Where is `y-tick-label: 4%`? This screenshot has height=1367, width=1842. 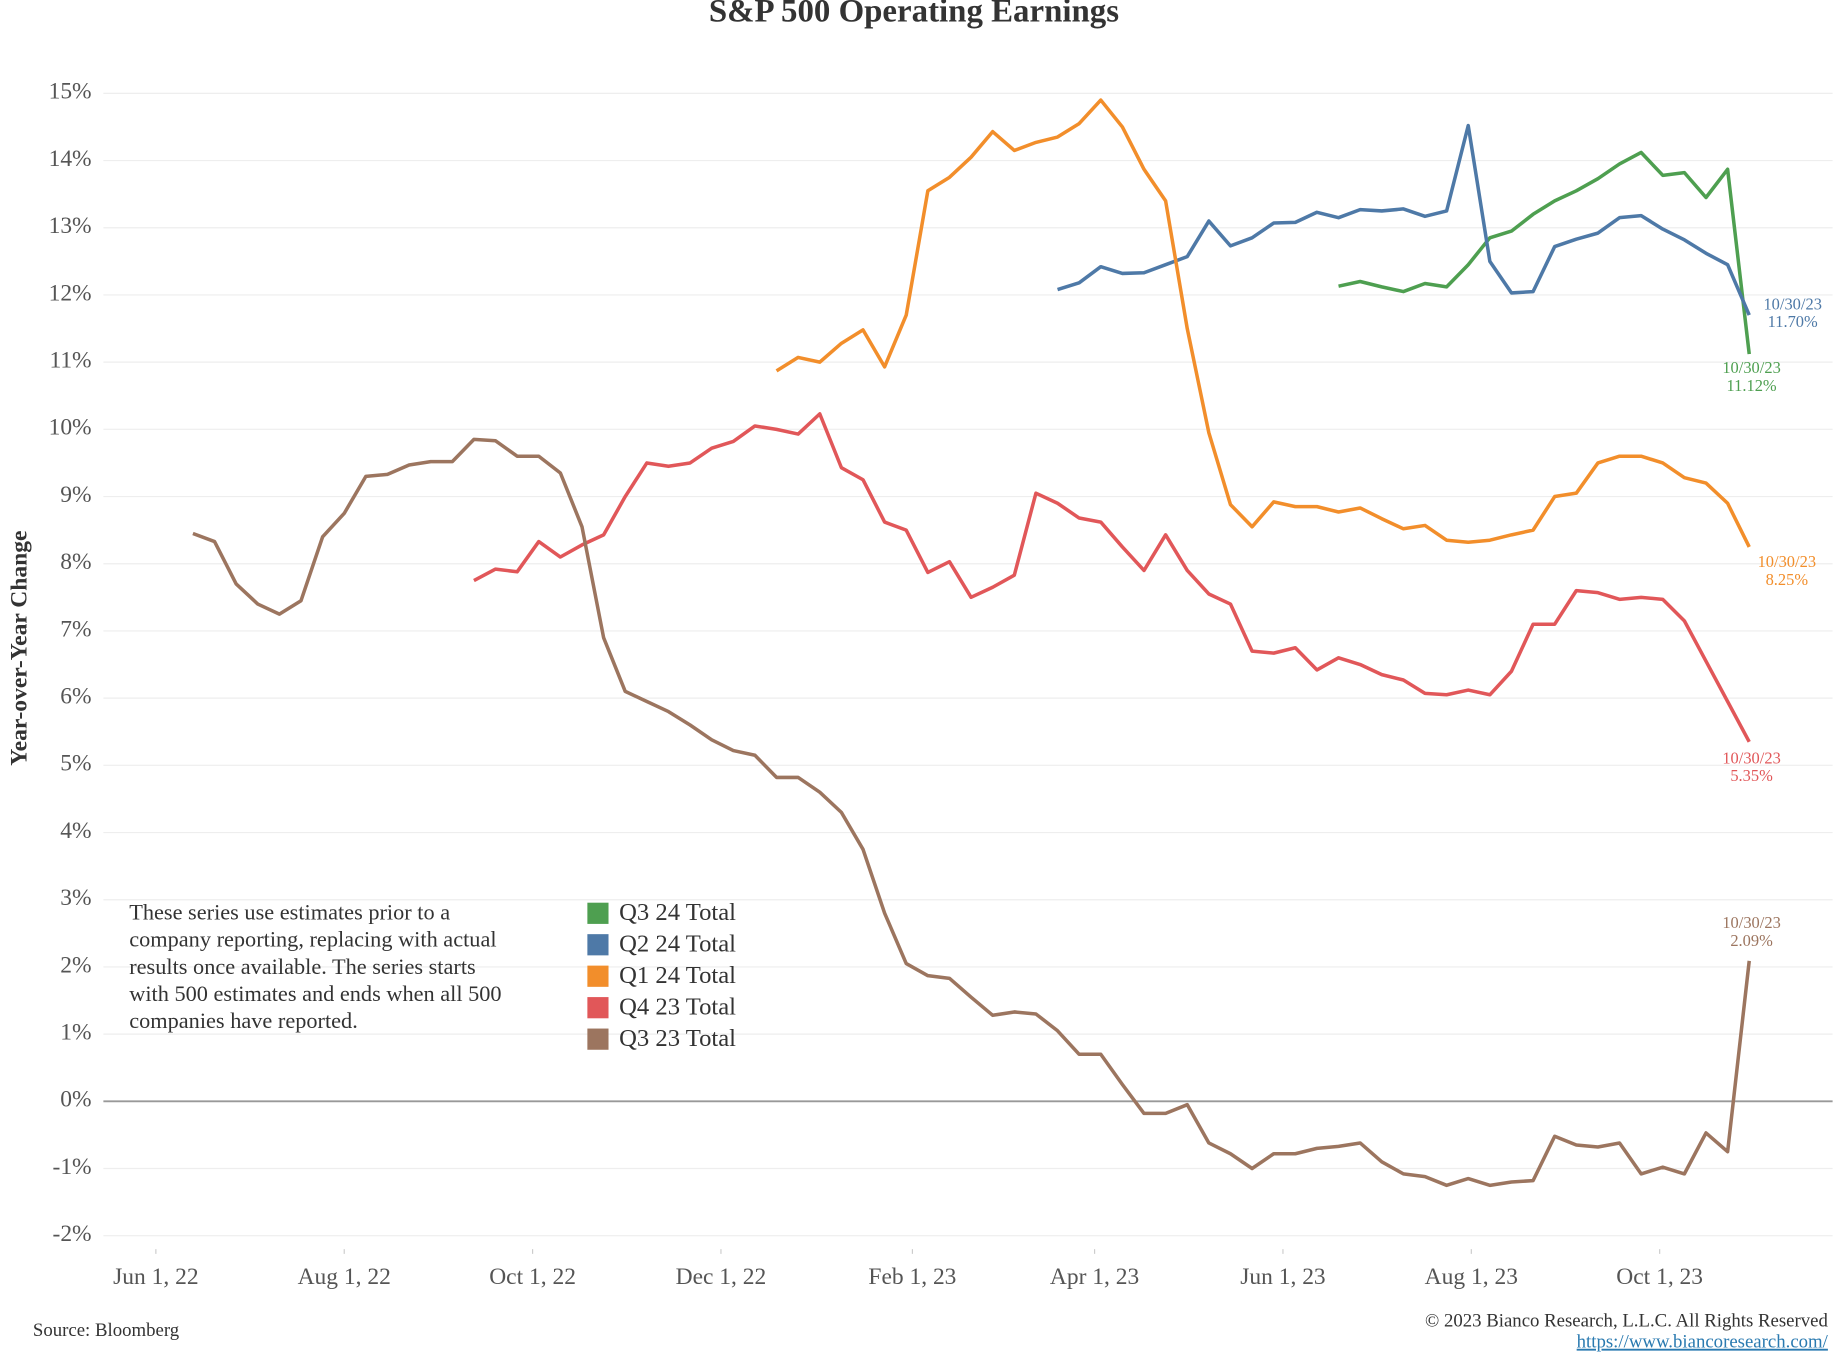 y-tick-label: 4% is located at coordinates (75, 831).